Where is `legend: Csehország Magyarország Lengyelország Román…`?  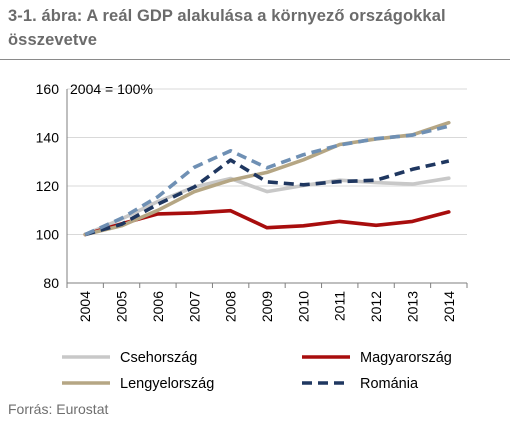
legend: Csehország Magyarország Lengyelország Román… is located at coordinates (257, 371).